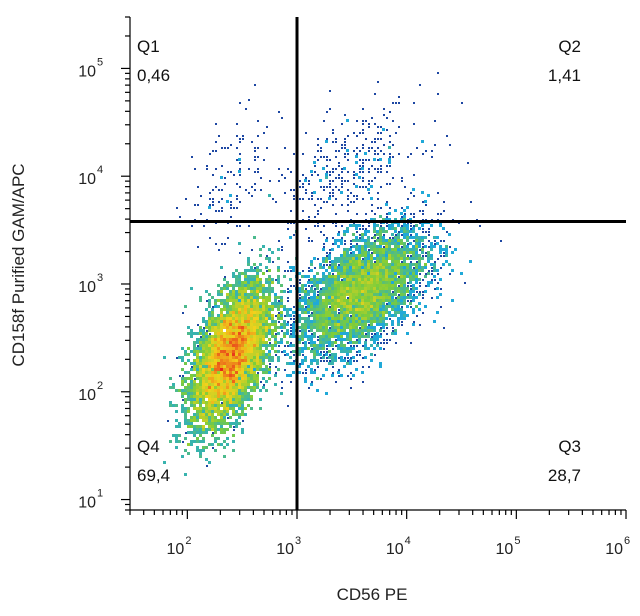  Describe the element at coordinates (408, 541) in the screenshot. I see `x-tick-exponent: 4` at that location.